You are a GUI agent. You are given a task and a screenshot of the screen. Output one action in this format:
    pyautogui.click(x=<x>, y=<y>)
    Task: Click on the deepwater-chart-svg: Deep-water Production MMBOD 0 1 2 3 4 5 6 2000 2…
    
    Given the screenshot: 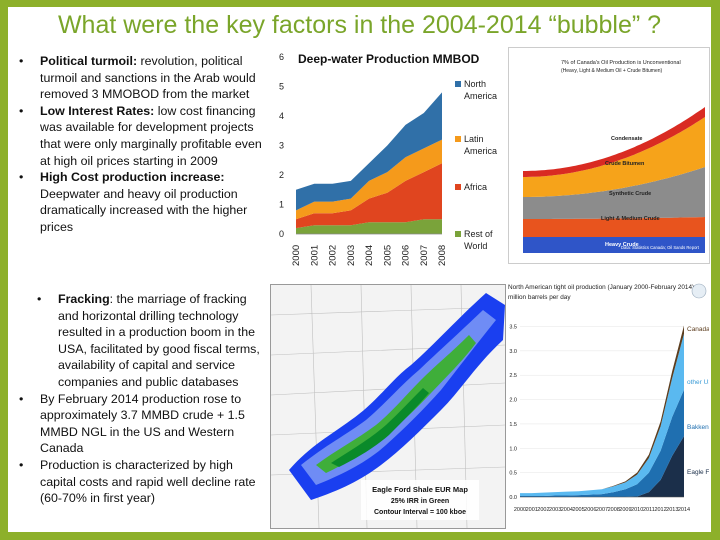 What is the action you would take?
    pyautogui.click(x=388, y=159)
    